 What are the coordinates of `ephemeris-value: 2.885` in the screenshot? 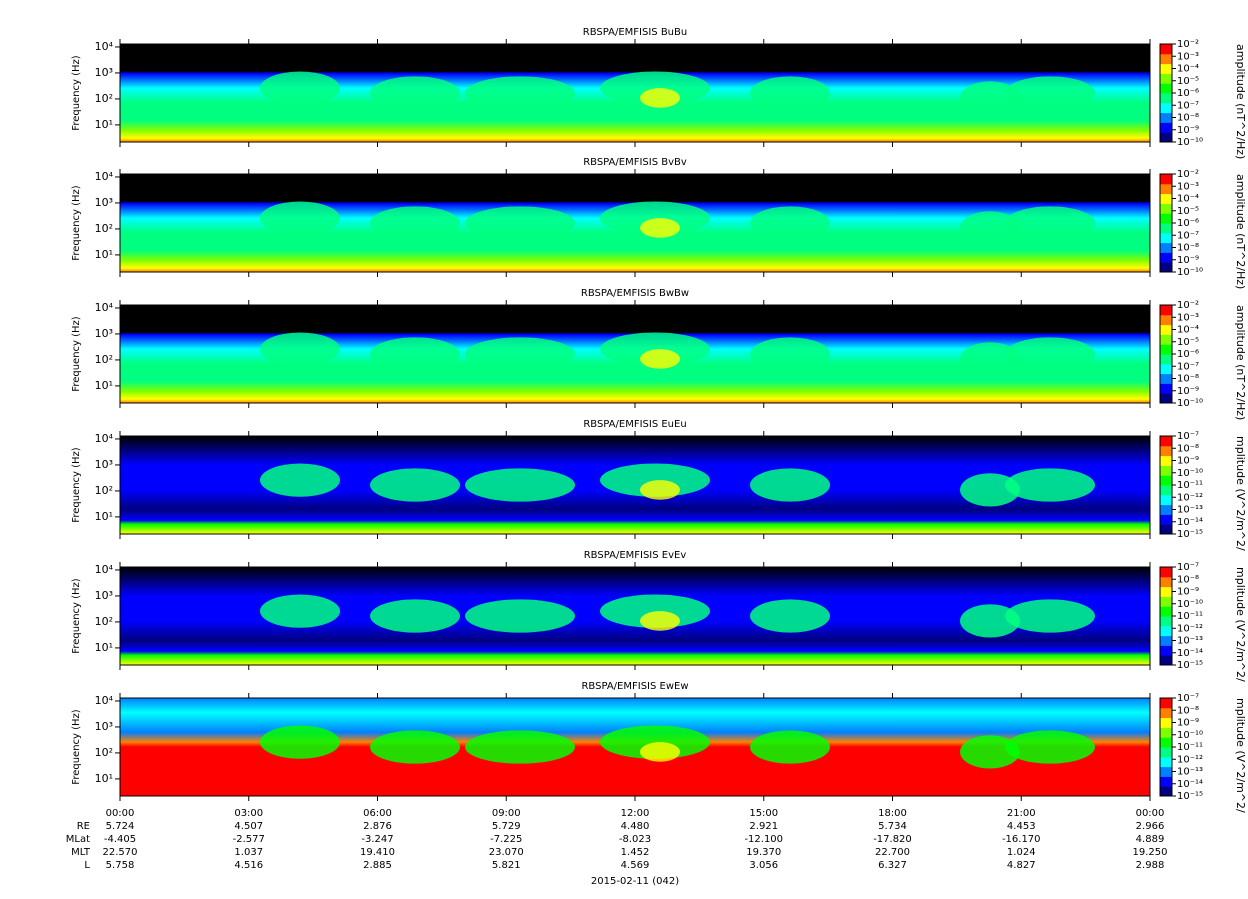 It's located at (377, 865).